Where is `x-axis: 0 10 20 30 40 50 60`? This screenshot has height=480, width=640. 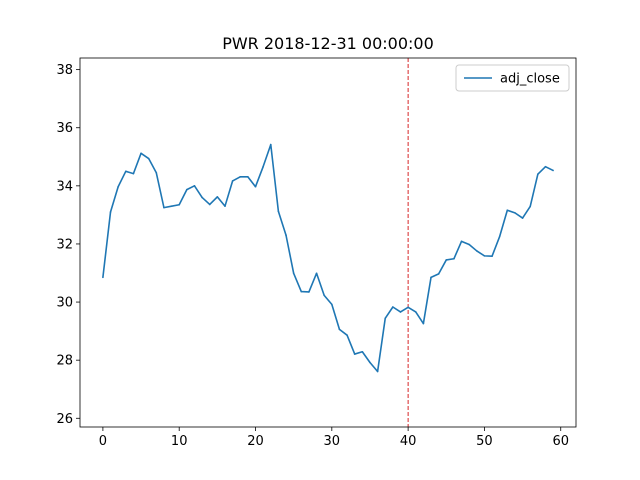
x-axis: 0 10 20 30 40 50 60 is located at coordinates (334, 438).